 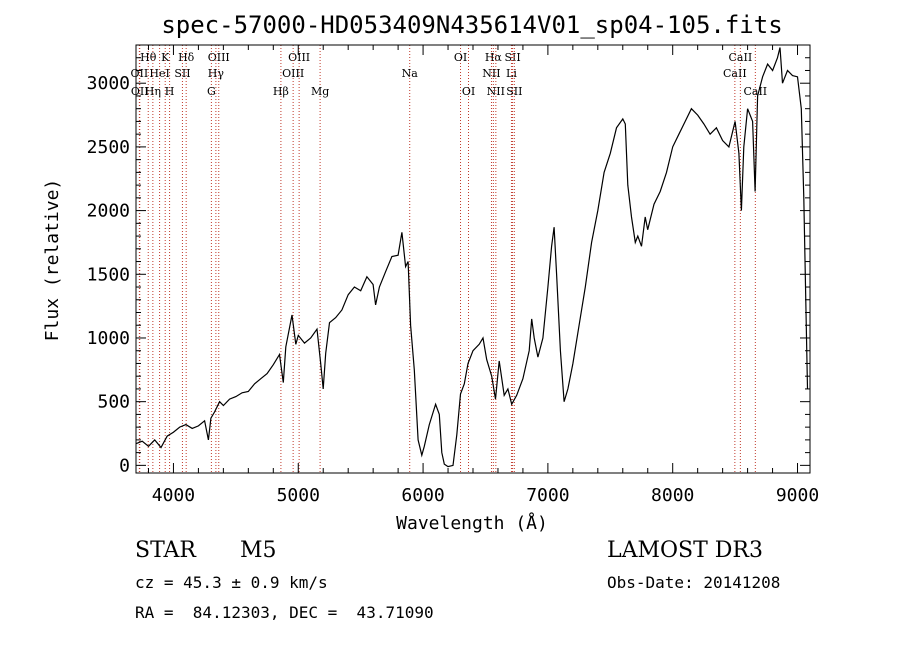 What do you see at coordinates (108, 338) in the screenshot?
I see `y-tick-label: 1000` at bounding box center [108, 338].